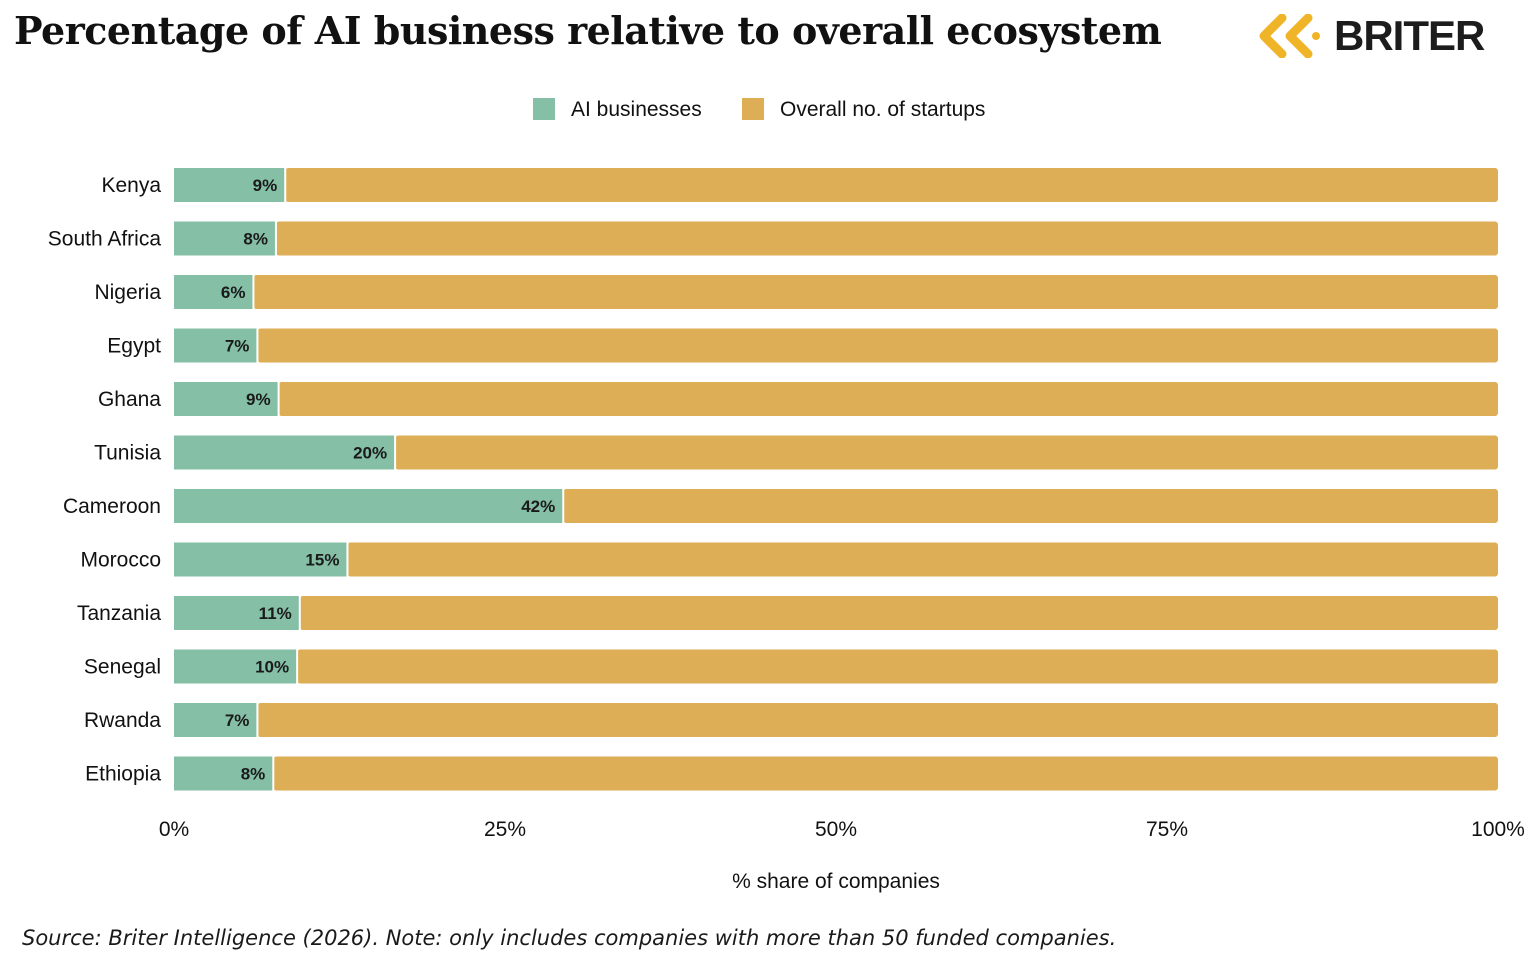 The height and width of the screenshot is (958, 1536). I want to click on bar-ai-tanzania, so click(237, 613).